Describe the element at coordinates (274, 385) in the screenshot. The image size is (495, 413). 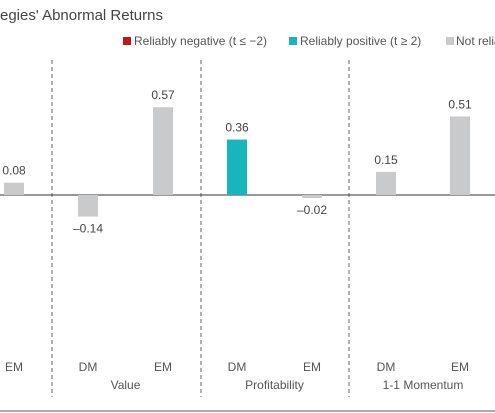
I see `group-label: Profitability` at that location.